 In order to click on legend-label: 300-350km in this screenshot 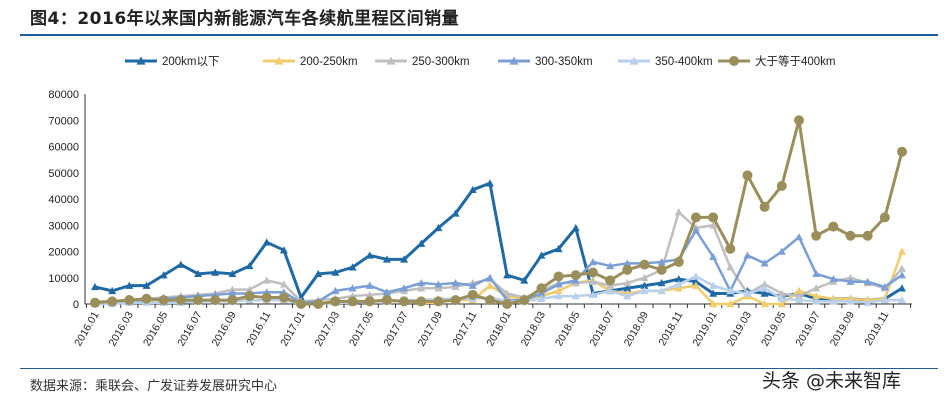, I will do `click(564, 62)`.